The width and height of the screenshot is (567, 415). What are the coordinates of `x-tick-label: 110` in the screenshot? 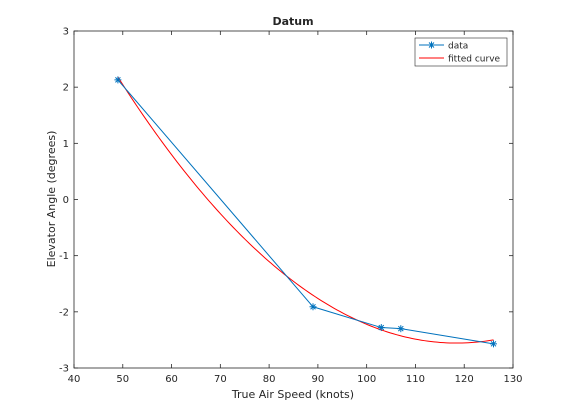 It's located at (415, 379).